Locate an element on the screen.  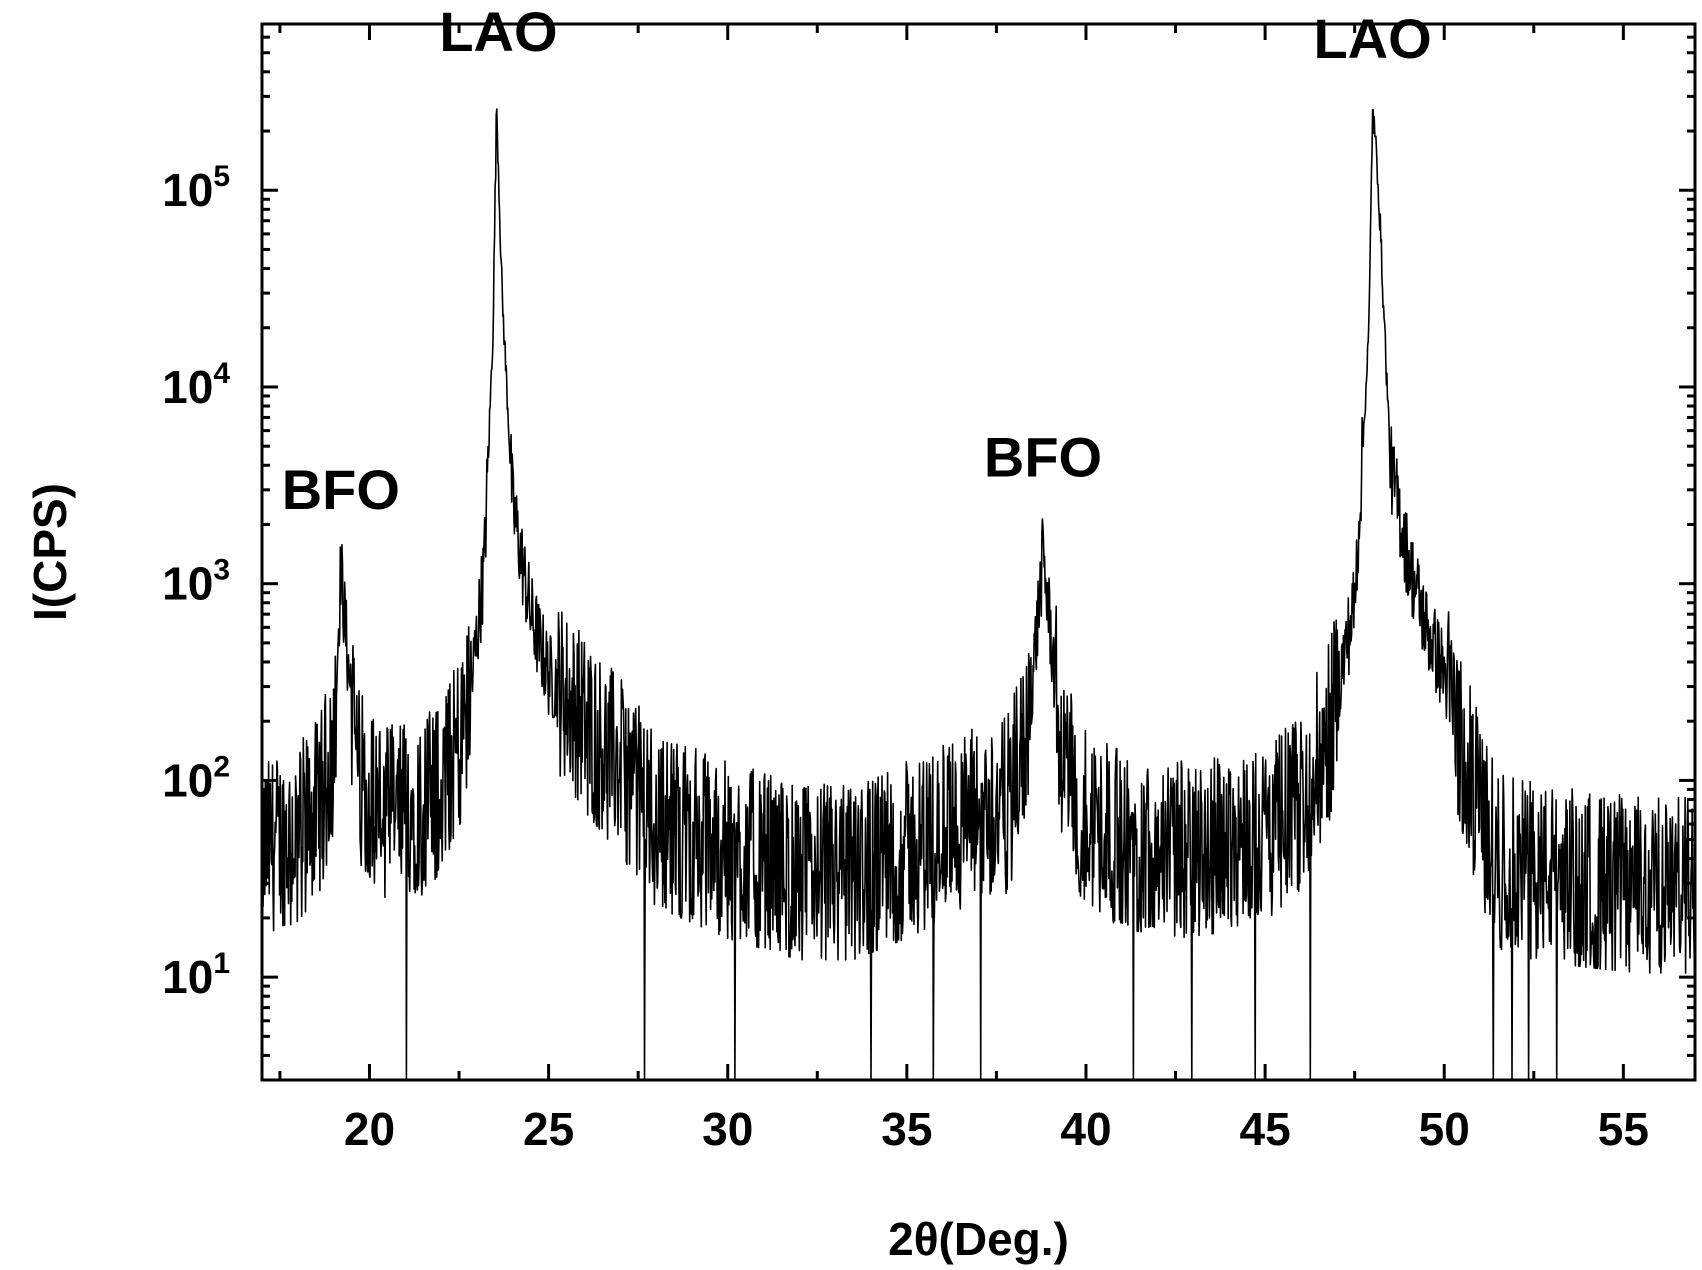
x-tick-label: 35 is located at coordinates (906, 1129).